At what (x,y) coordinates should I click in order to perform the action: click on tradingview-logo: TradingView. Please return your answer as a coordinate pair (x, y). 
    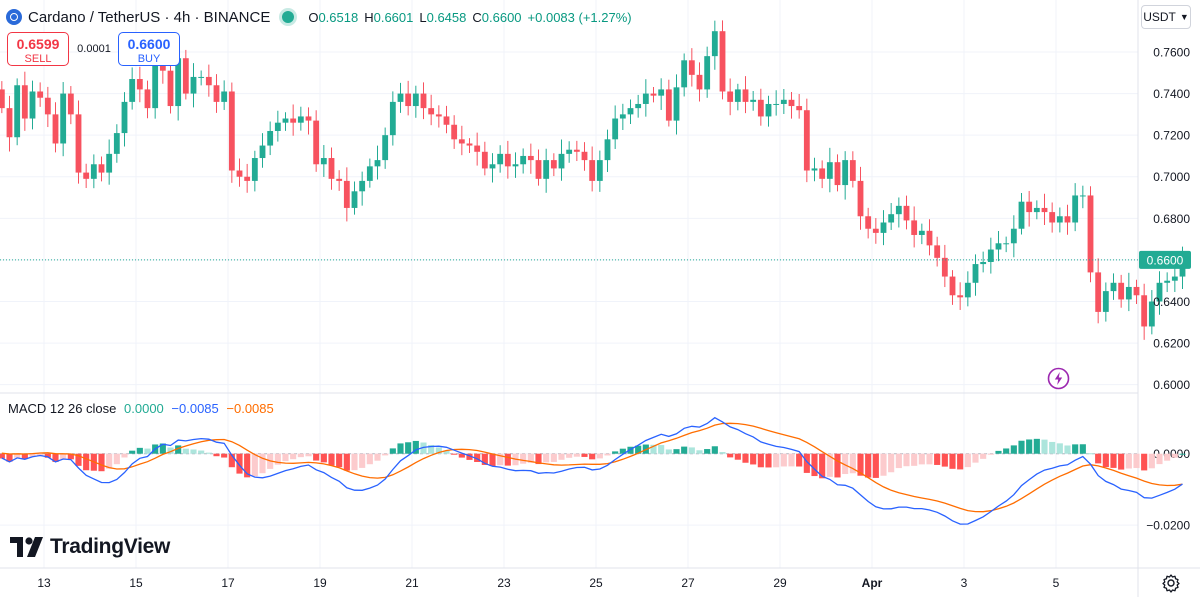
    Looking at the image, I should click on (90, 547).